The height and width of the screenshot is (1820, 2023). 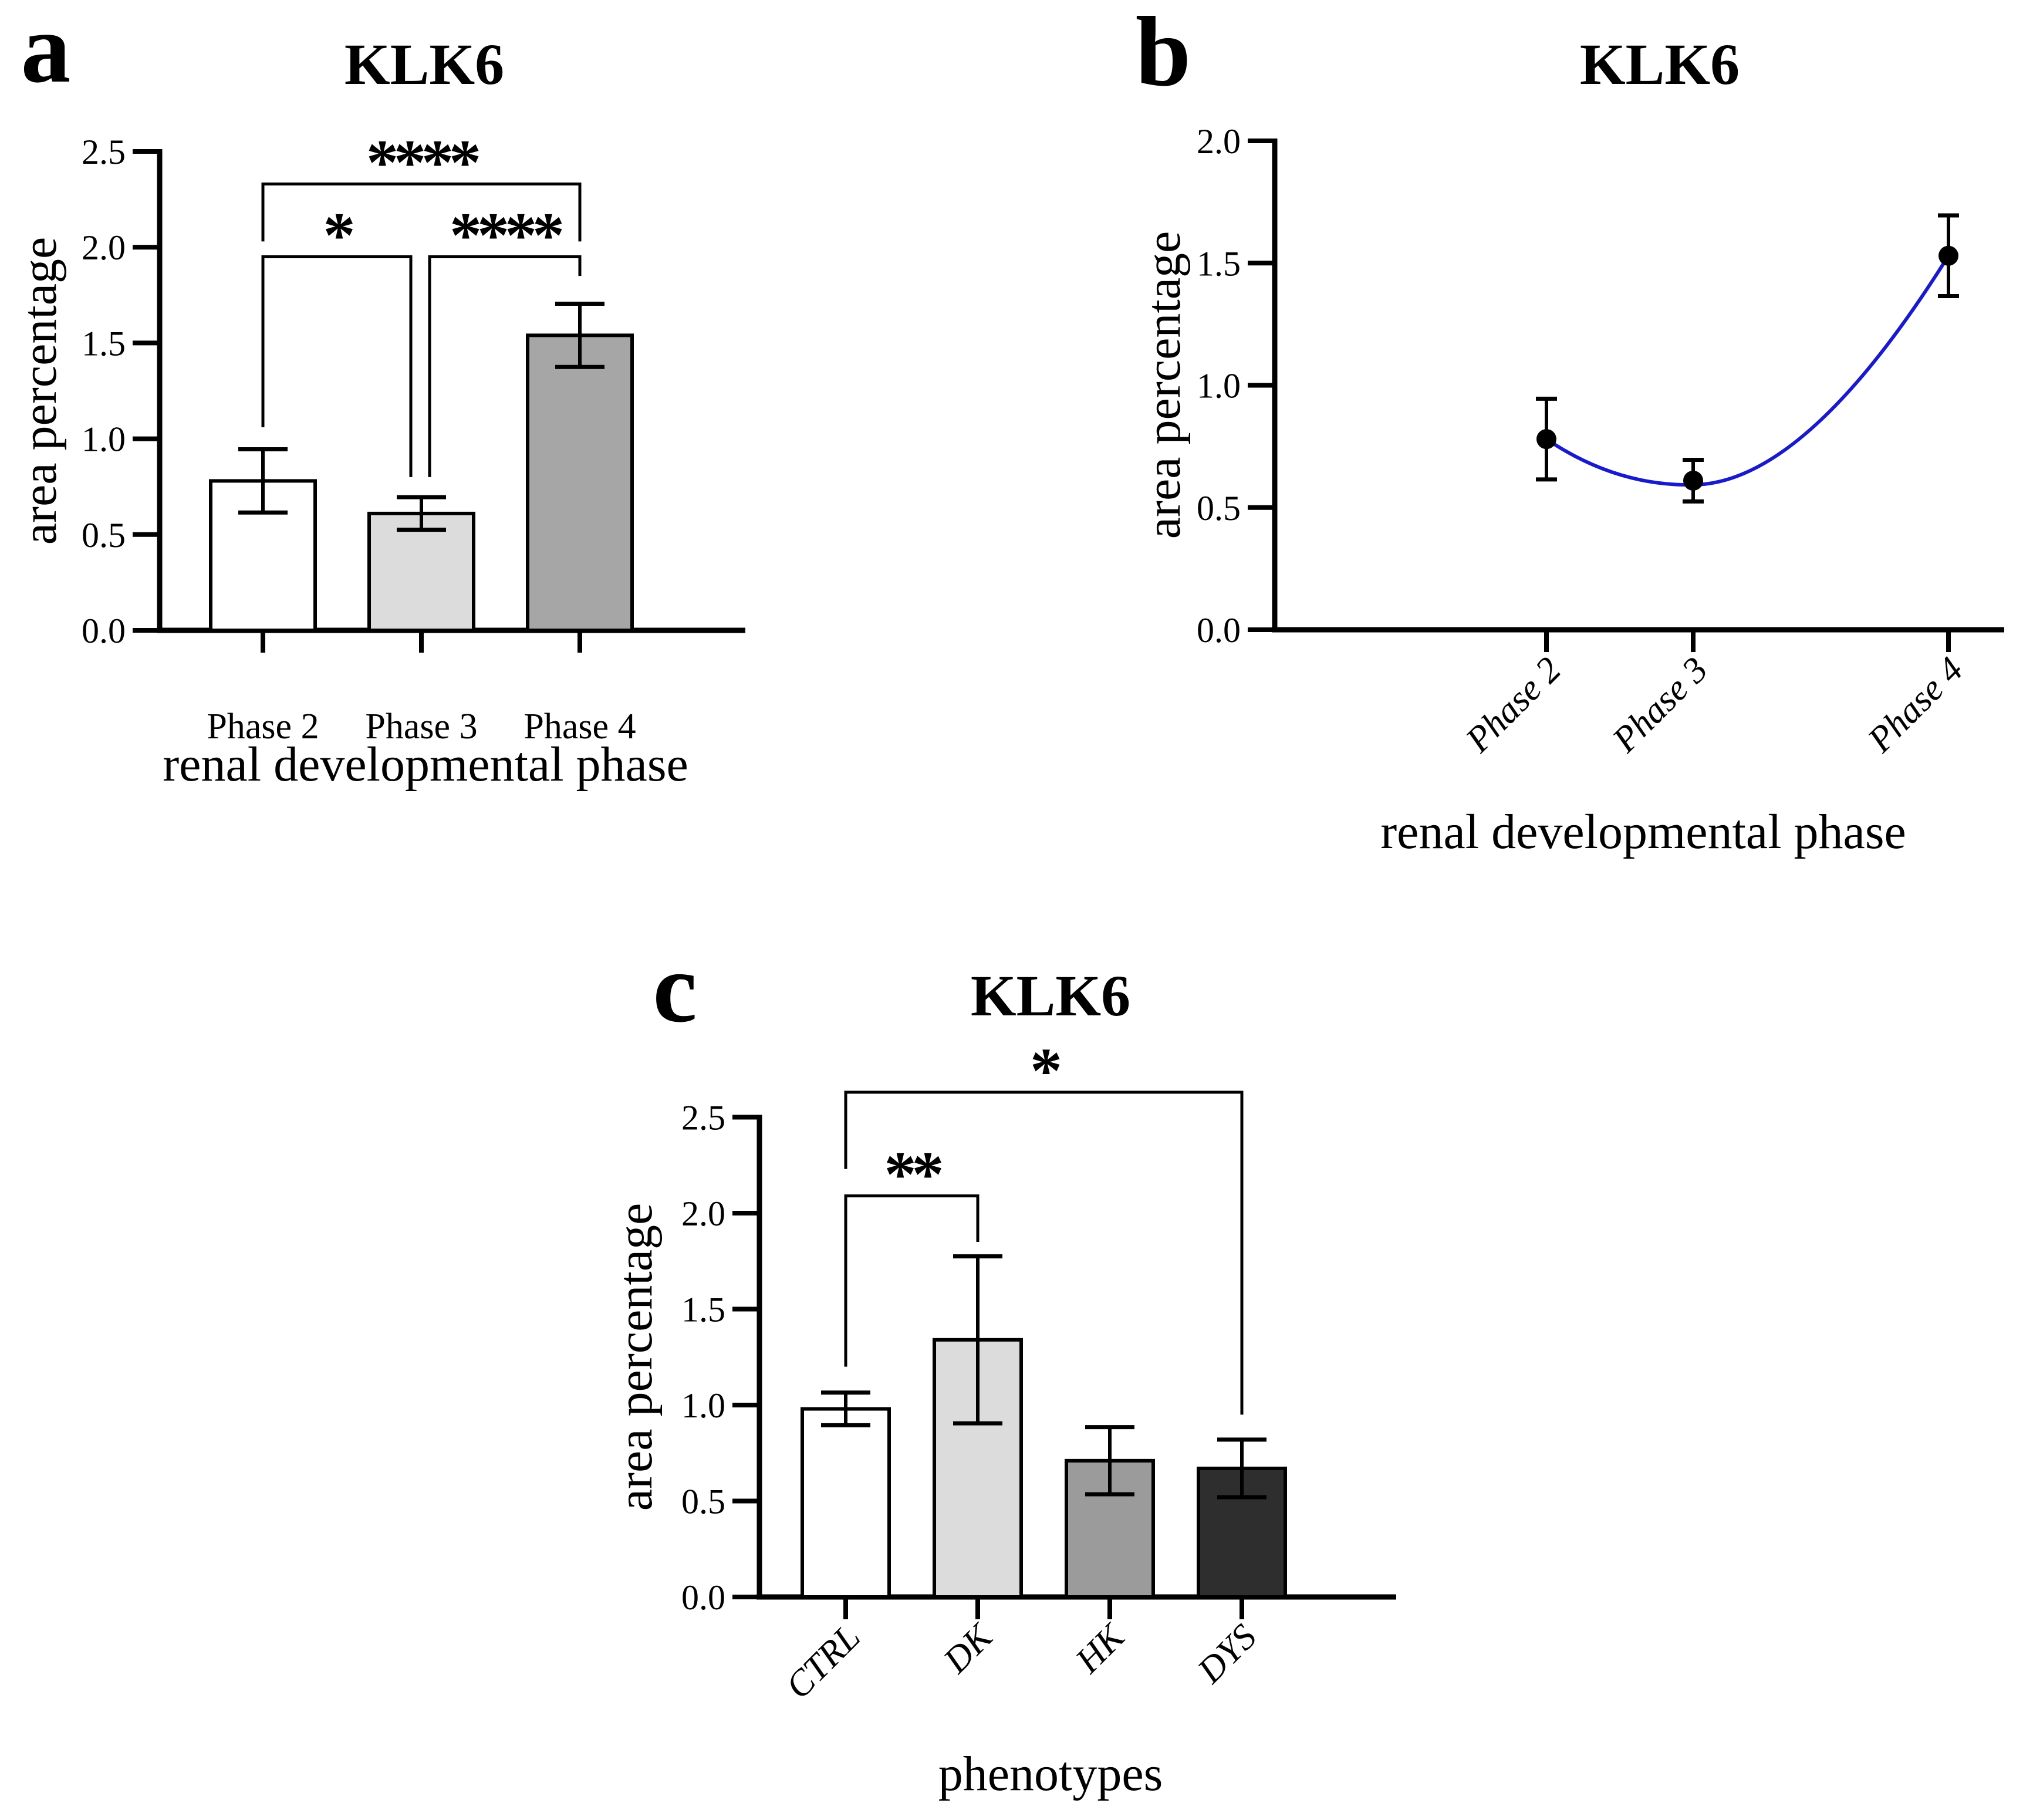 What do you see at coordinates (1050, 1774) in the screenshot?
I see `x-axis-title: phenotypes` at bounding box center [1050, 1774].